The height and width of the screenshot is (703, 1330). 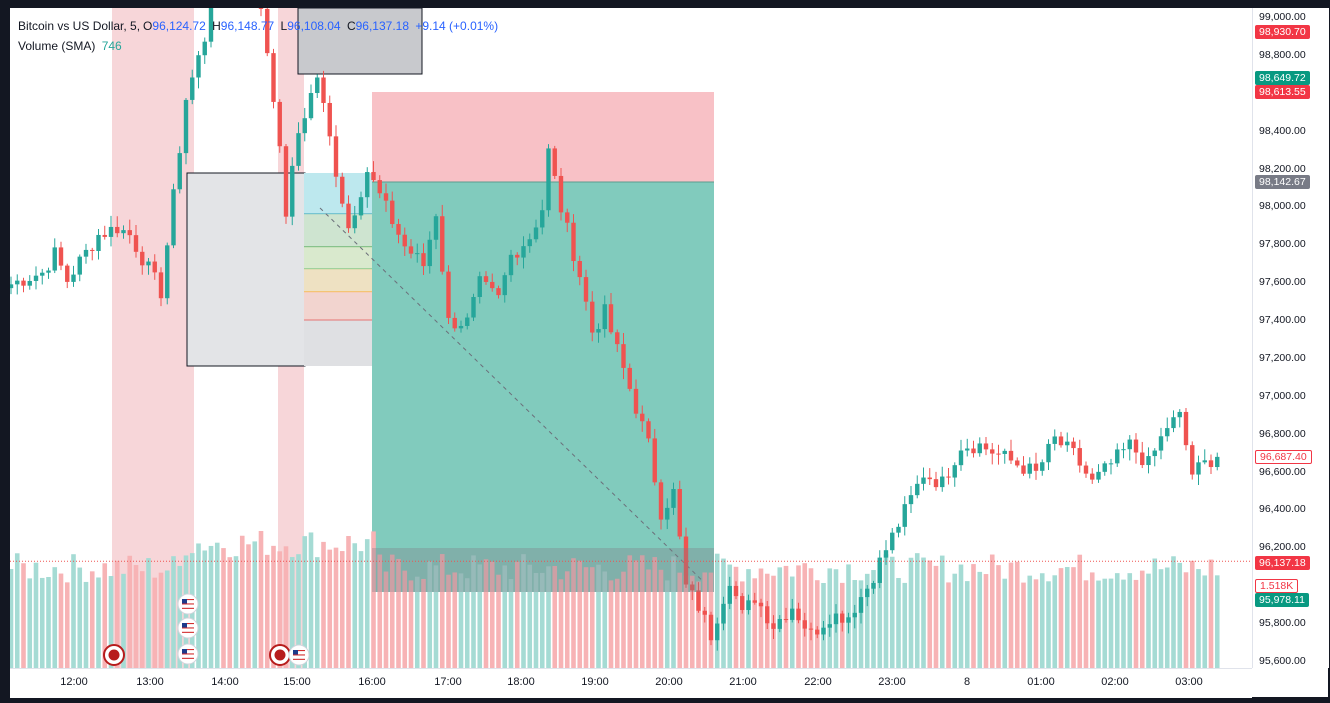 I want to click on rectangle-drawing, so click(x=360, y=41).